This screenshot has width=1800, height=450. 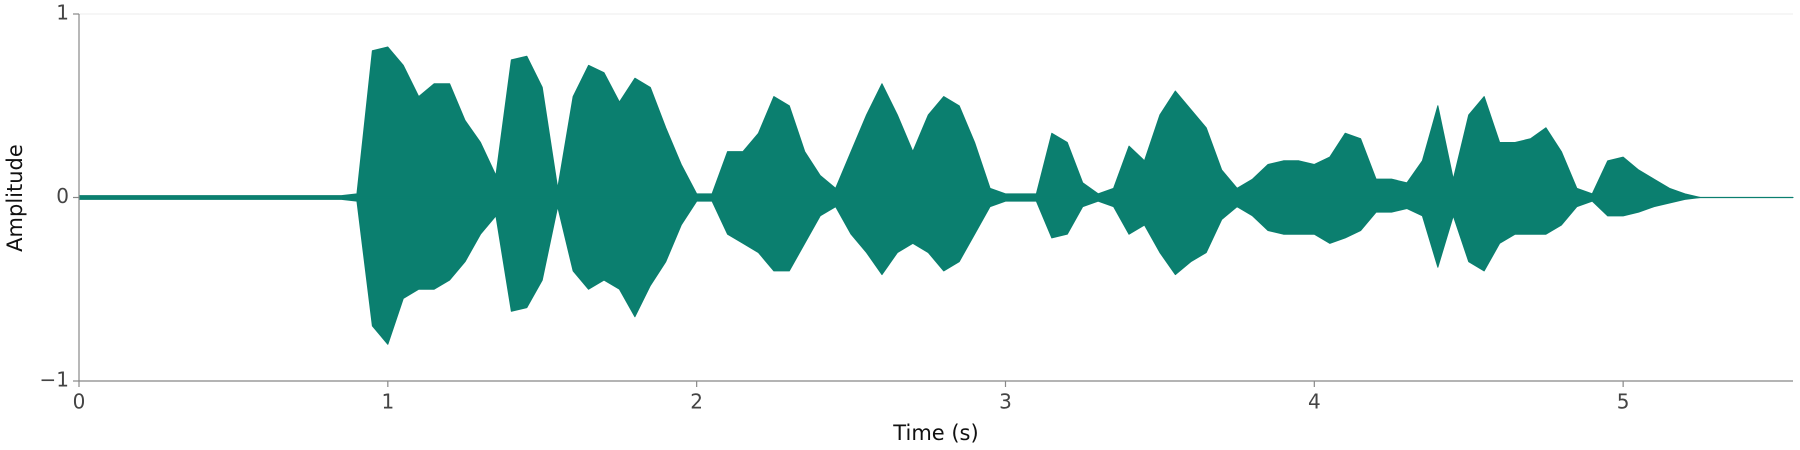 I want to click on y-tick-label: 1, so click(x=62, y=13).